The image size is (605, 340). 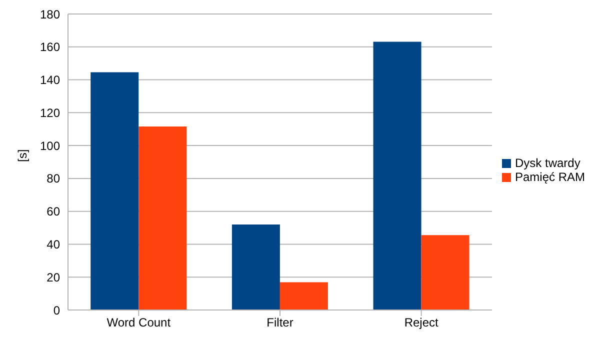 I want to click on legend-label: Dysk twardy, so click(x=547, y=163).